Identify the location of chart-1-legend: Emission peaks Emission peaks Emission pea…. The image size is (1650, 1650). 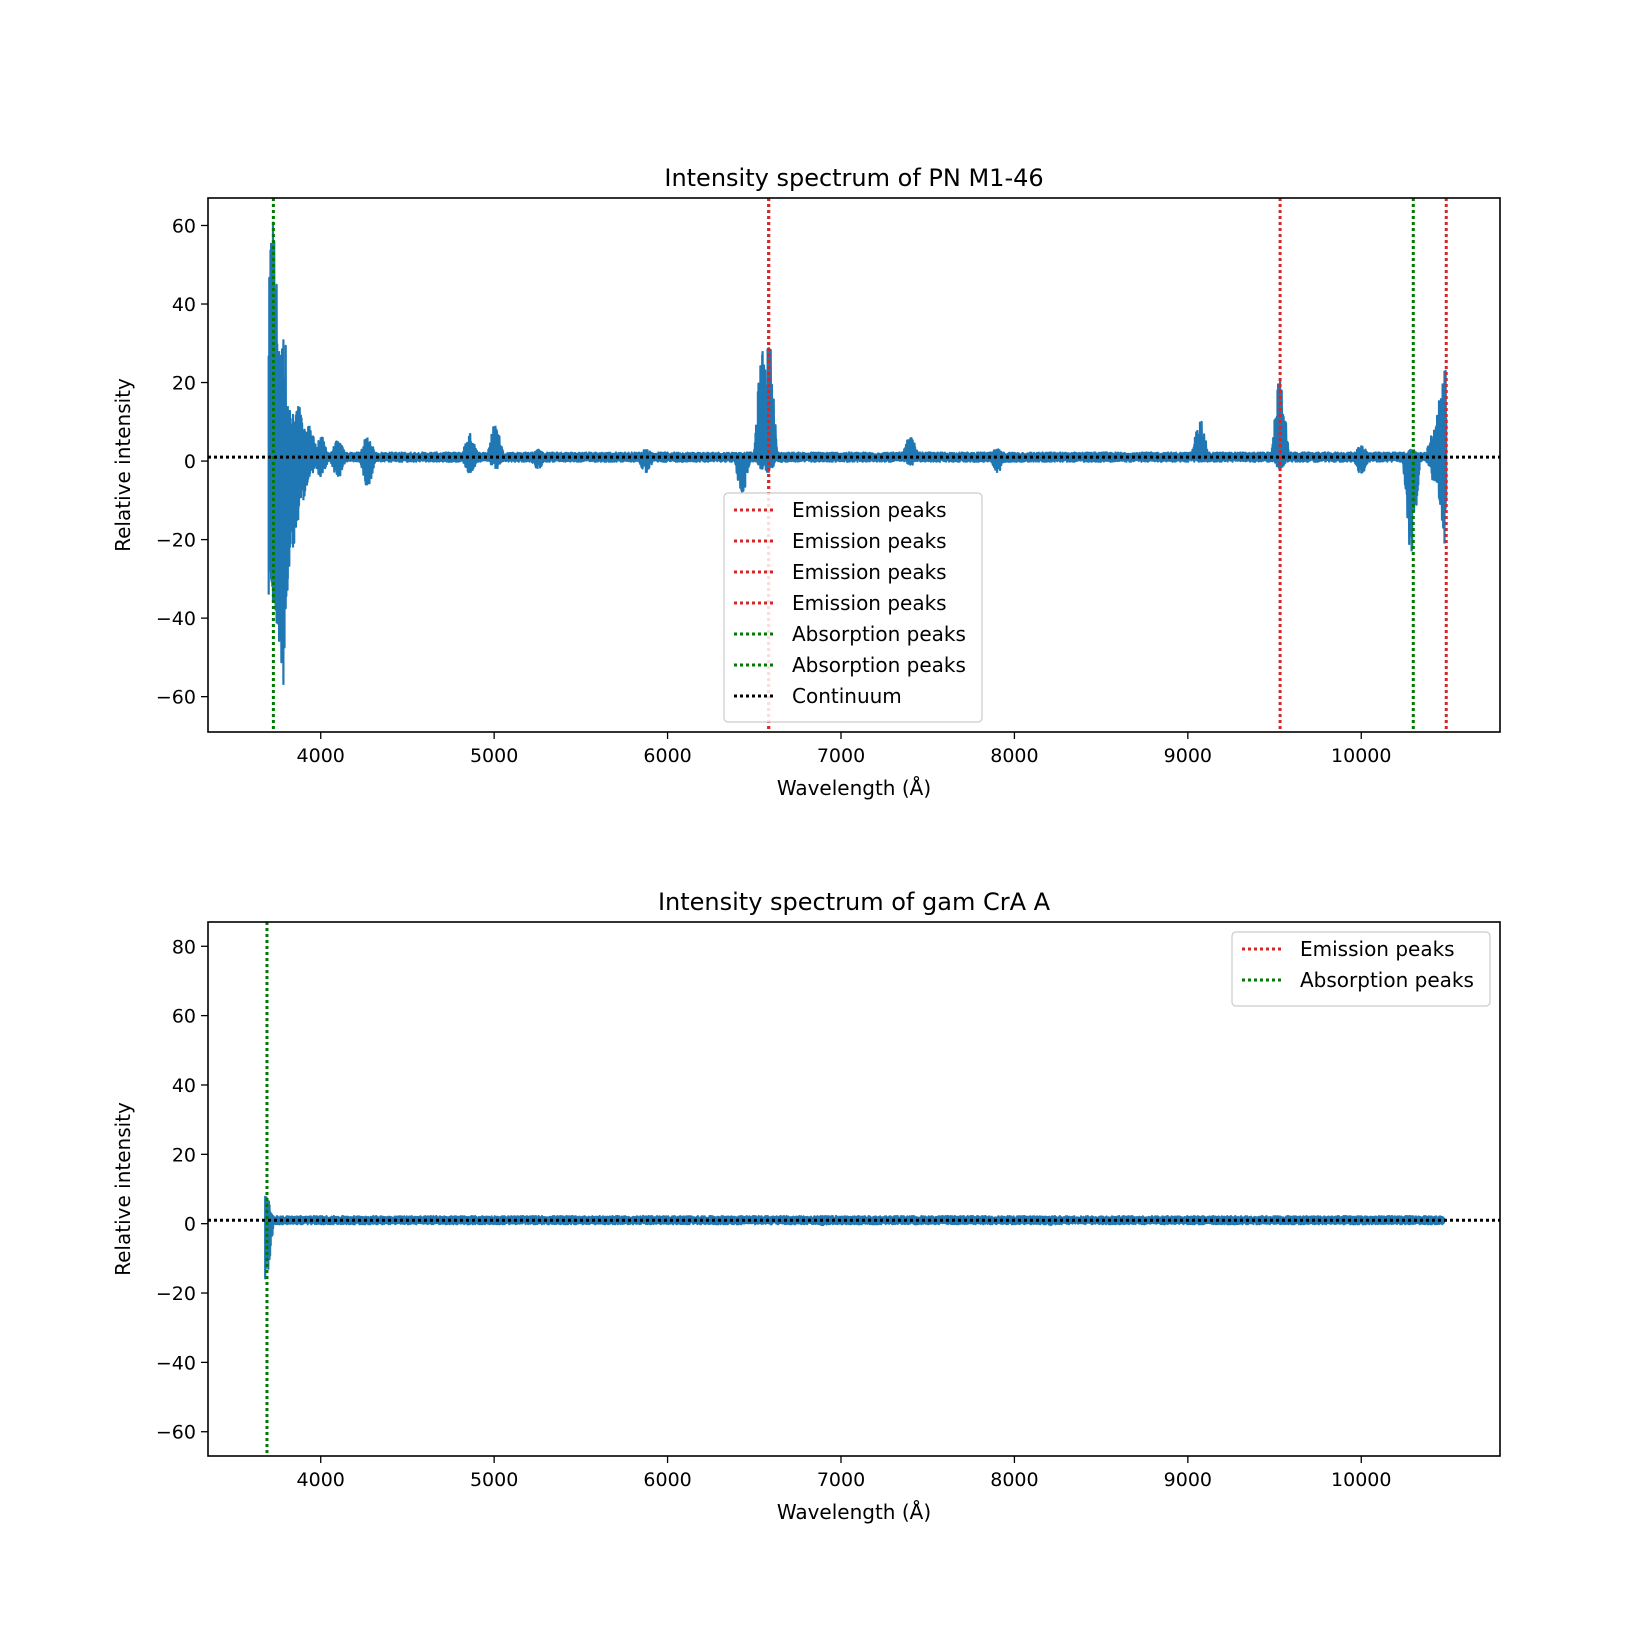
(853, 607).